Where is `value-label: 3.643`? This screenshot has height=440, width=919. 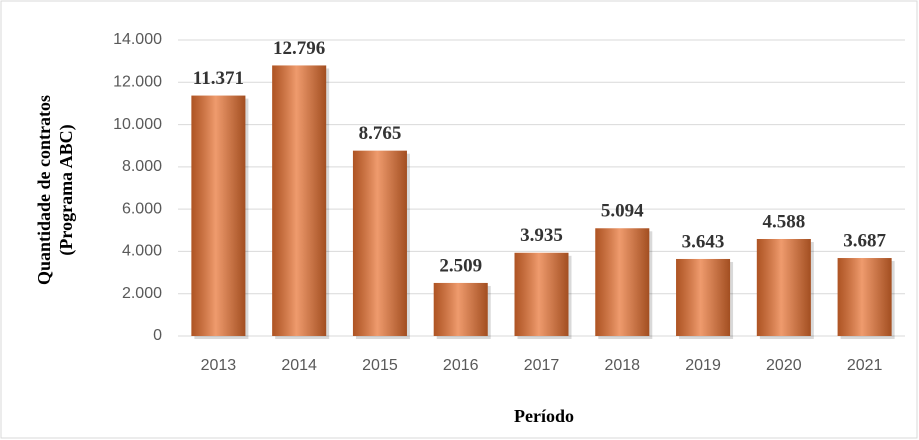
value-label: 3.643 is located at coordinates (703, 241).